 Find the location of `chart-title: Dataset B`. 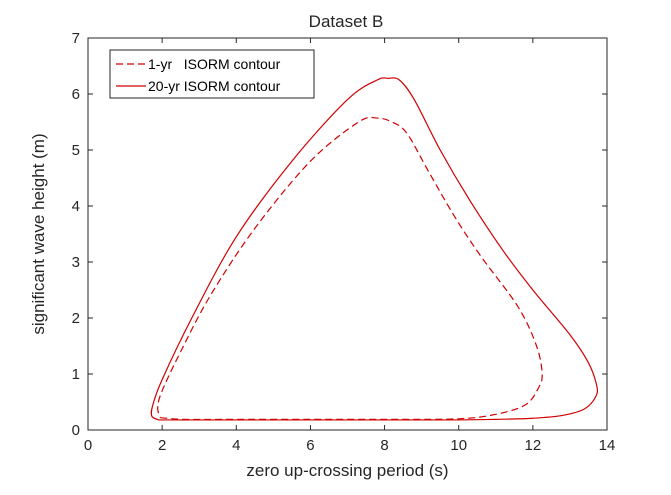

chart-title: Dataset B is located at coordinates (346, 21).